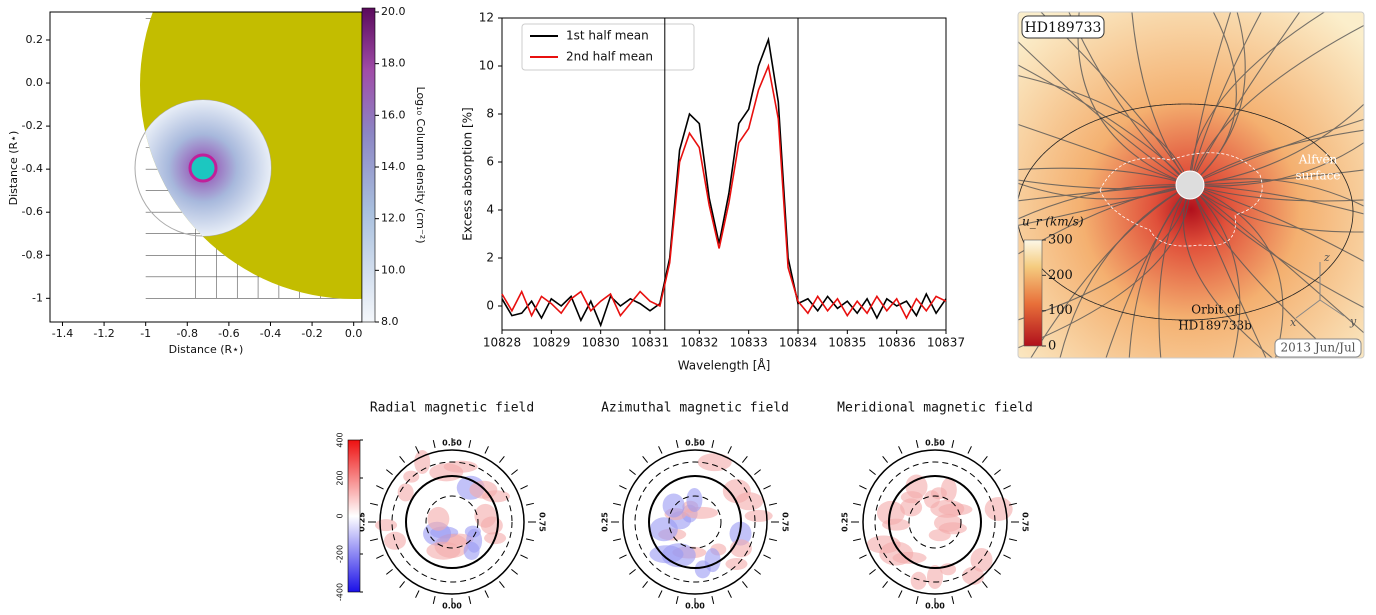 The width and height of the screenshot is (1376, 615). What do you see at coordinates (1060, 240) in the screenshot?
I see `colorbar-tick-label: 300` at bounding box center [1060, 240].